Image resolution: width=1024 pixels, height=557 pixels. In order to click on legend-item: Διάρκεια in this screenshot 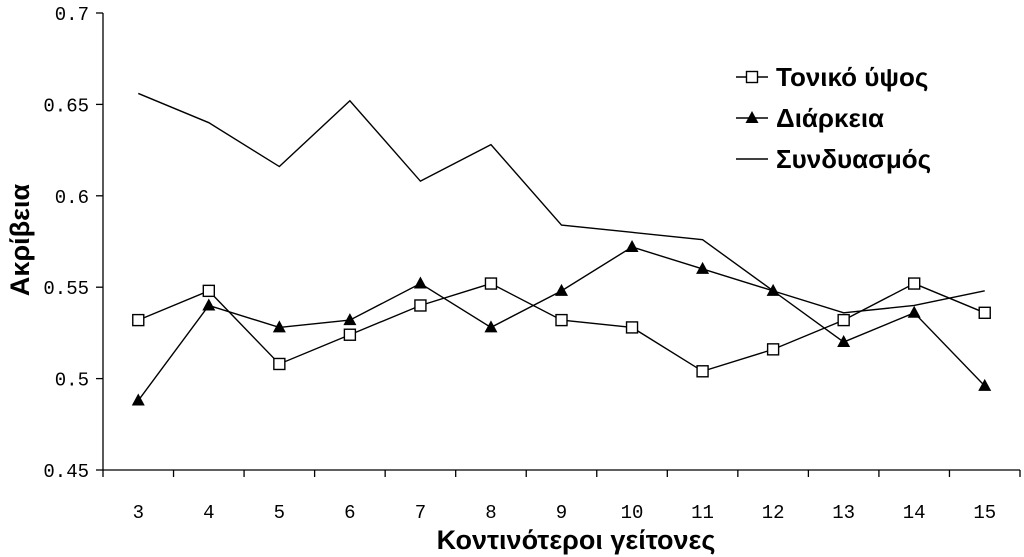, I will do `click(810, 118)`.